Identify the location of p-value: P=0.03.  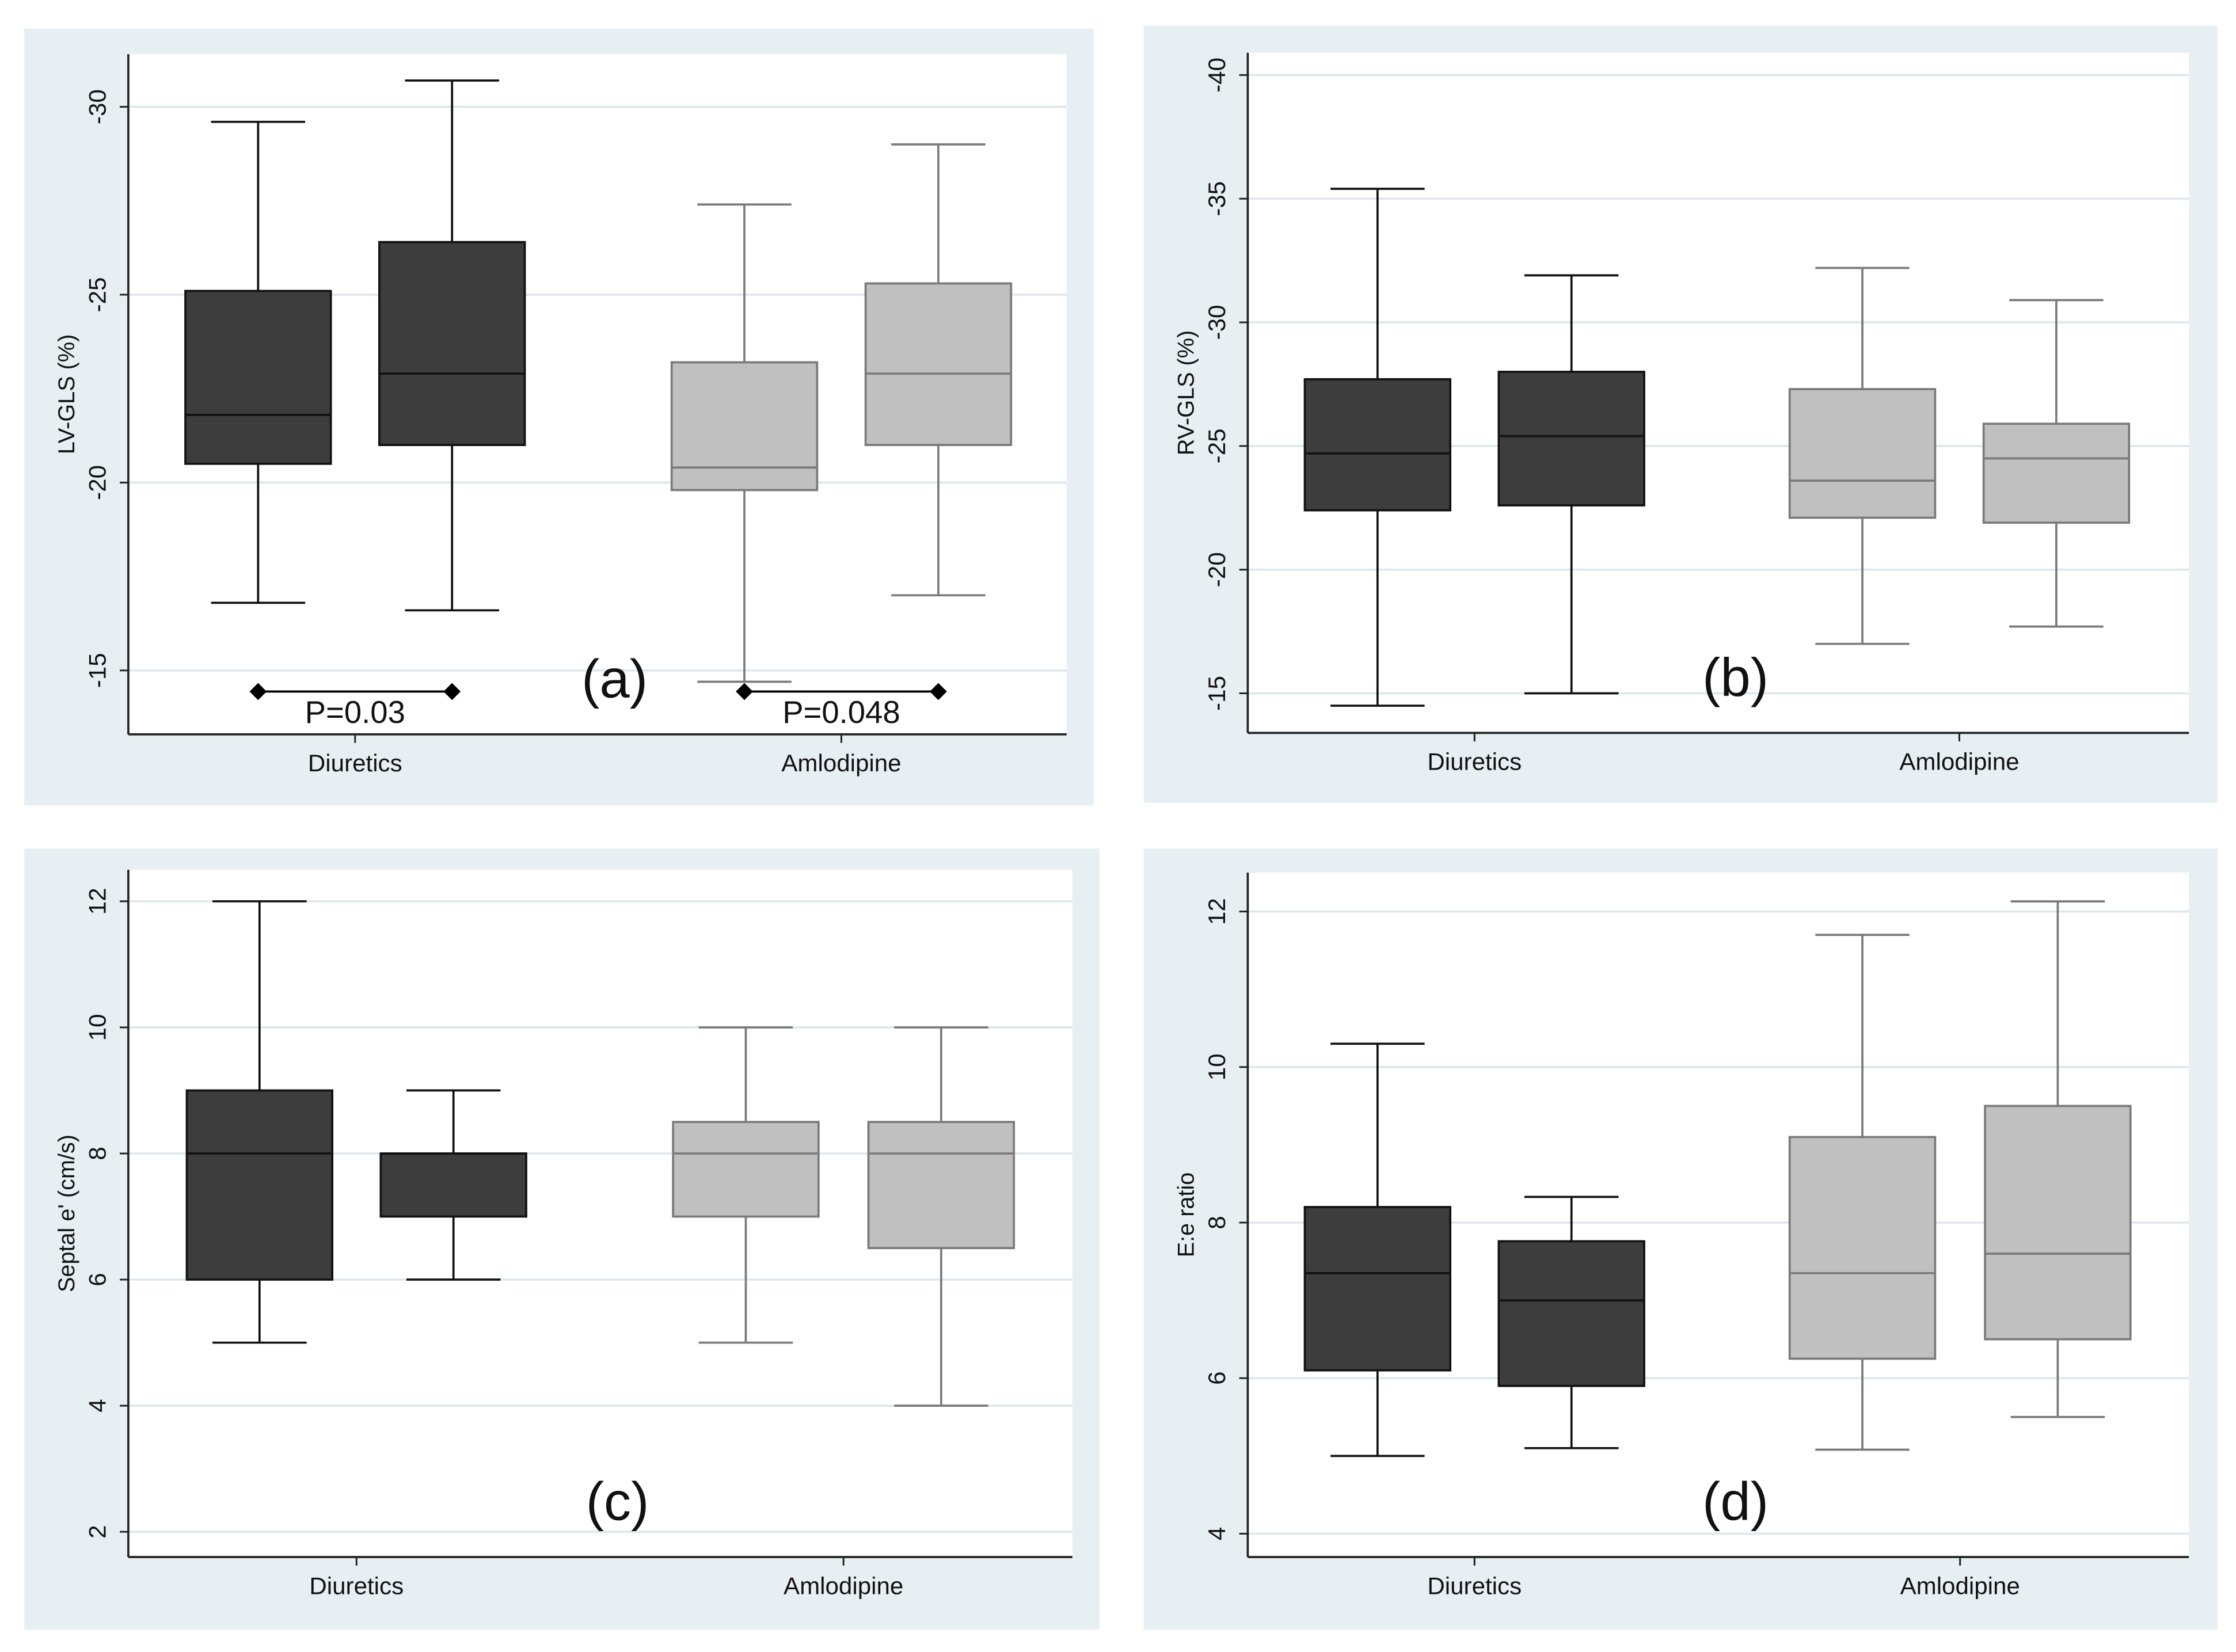
(355, 712).